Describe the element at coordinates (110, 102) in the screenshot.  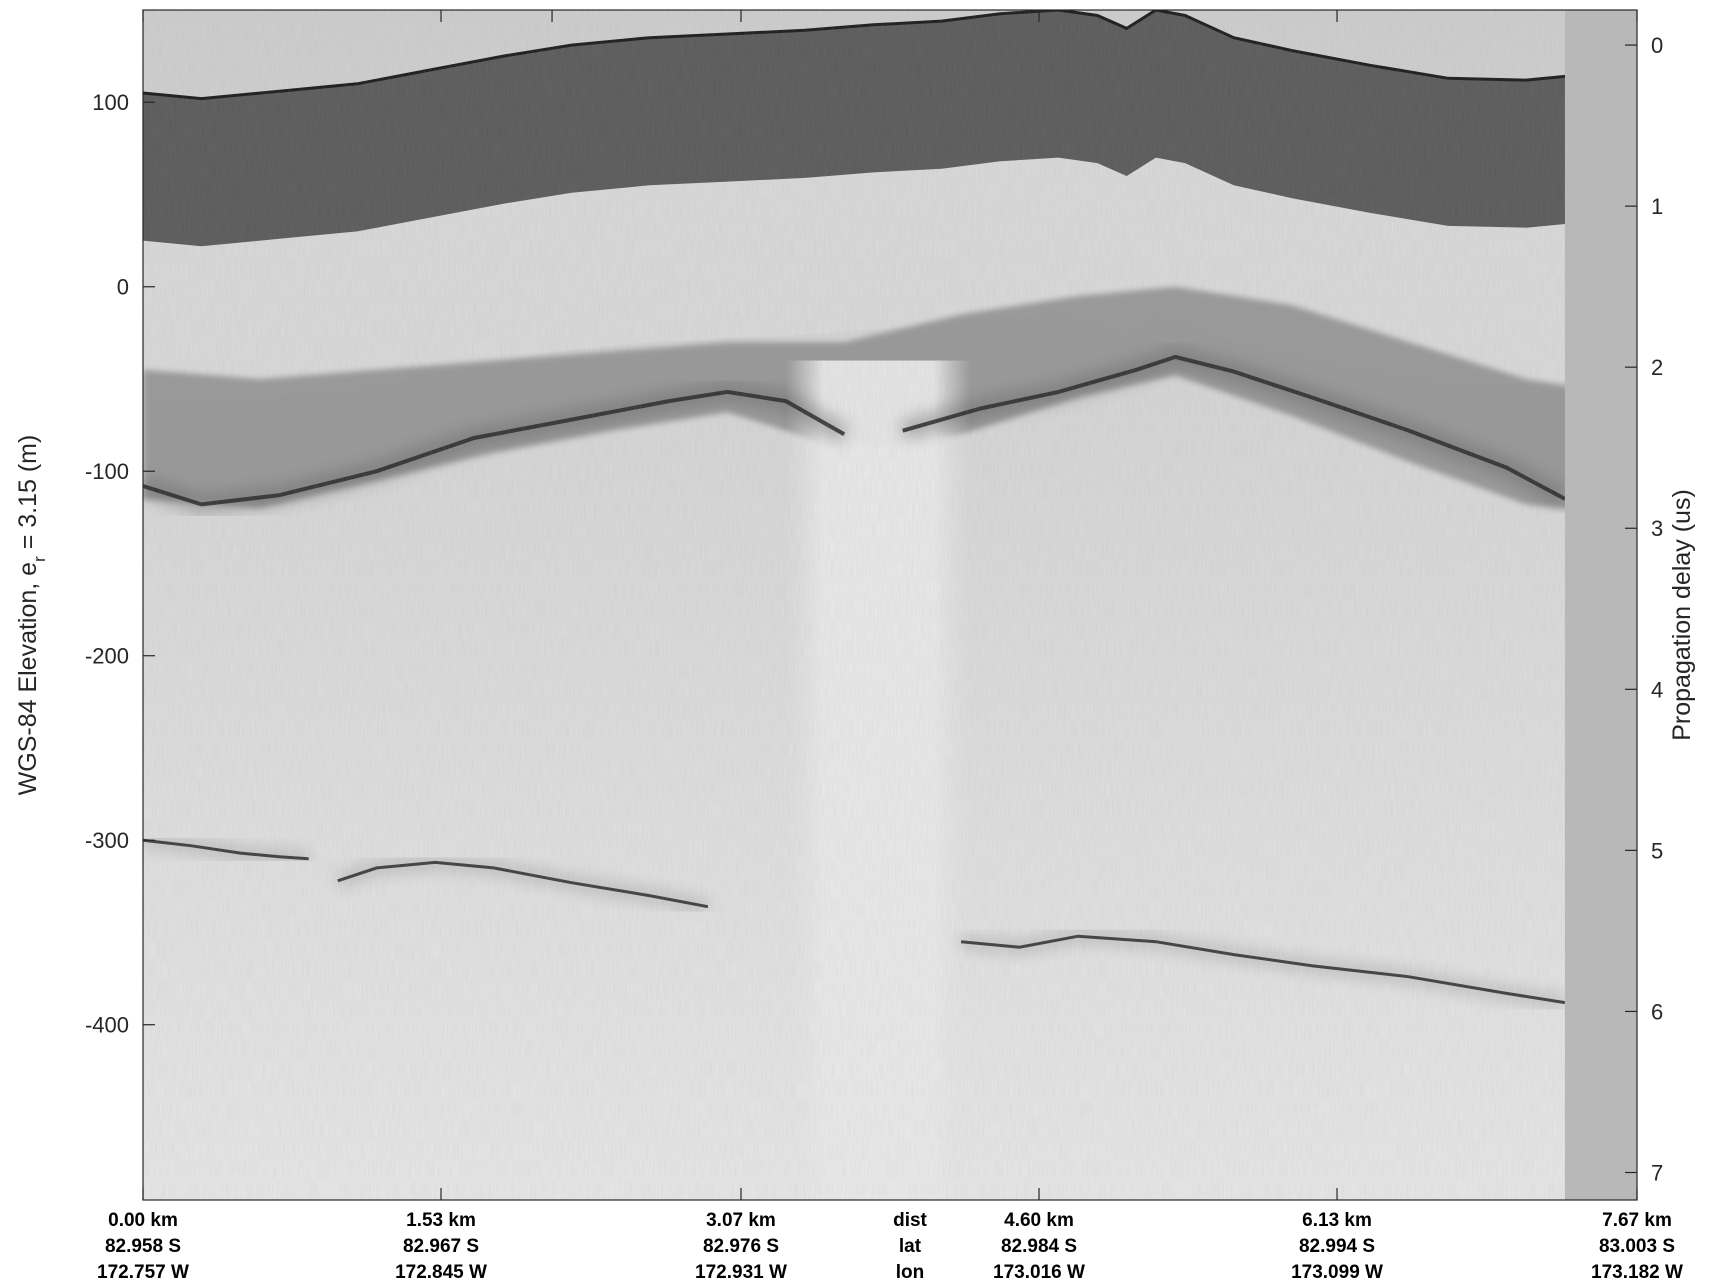
I see `left-tick-label: 100` at that location.